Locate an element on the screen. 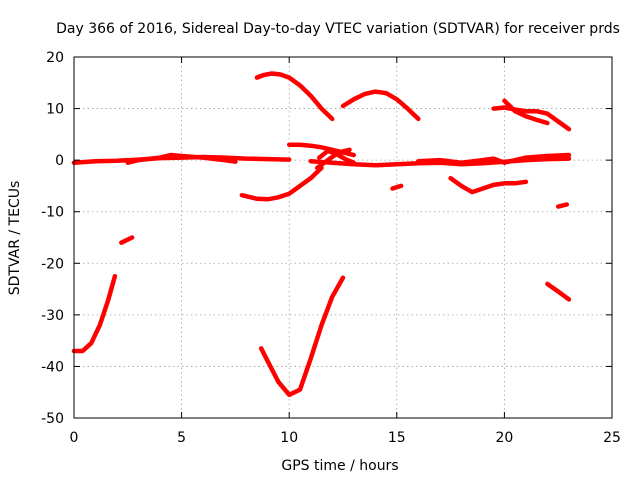 Image resolution: width=640 pixels, height=480 pixels. y-tick-label: -40 is located at coordinates (52, 367).